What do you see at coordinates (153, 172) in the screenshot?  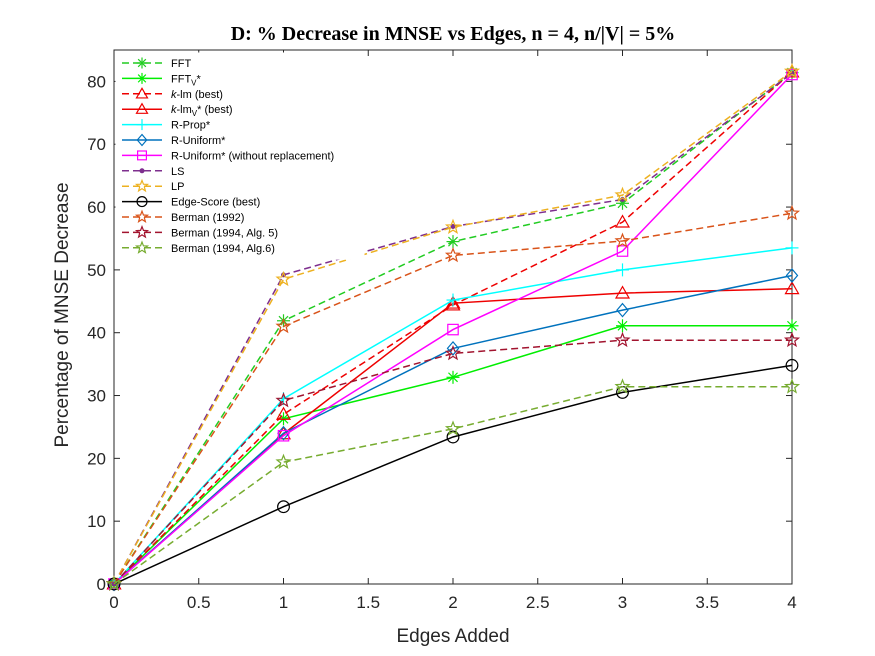 I see `legend-item: LS` at bounding box center [153, 172].